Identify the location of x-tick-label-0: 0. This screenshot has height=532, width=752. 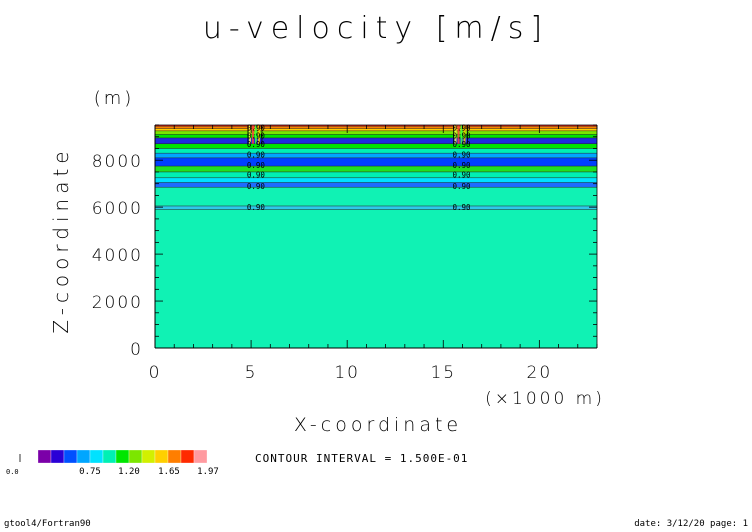
(155, 373).